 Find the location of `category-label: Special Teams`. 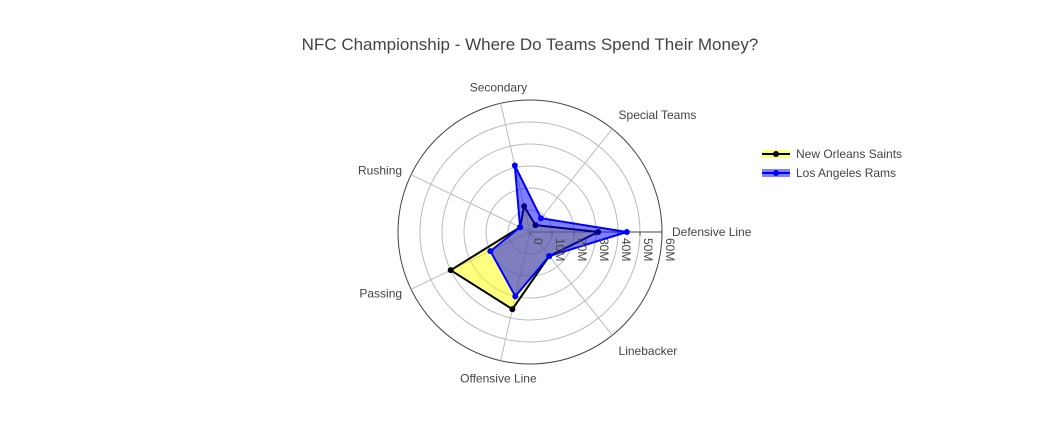

category-label: Special Teams is located at coordinates (658, 115).